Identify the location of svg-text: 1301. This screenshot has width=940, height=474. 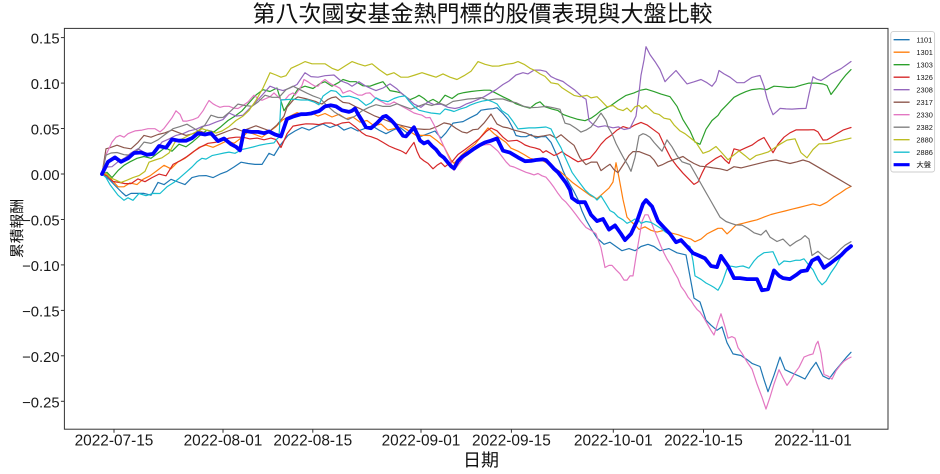
(924, 52).